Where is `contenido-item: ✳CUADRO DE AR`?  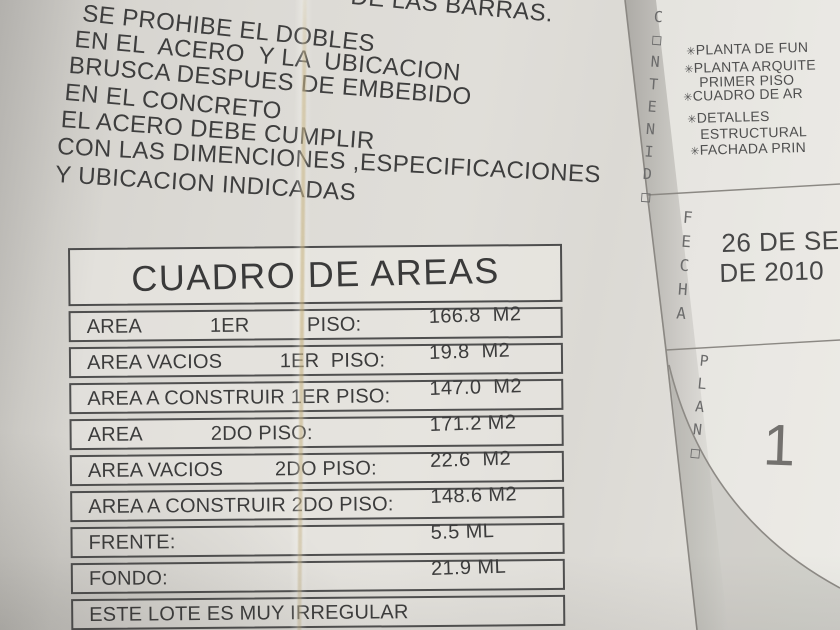
contenido-item: ✳CUADRO DE AR is located at coordinates (743, 94).